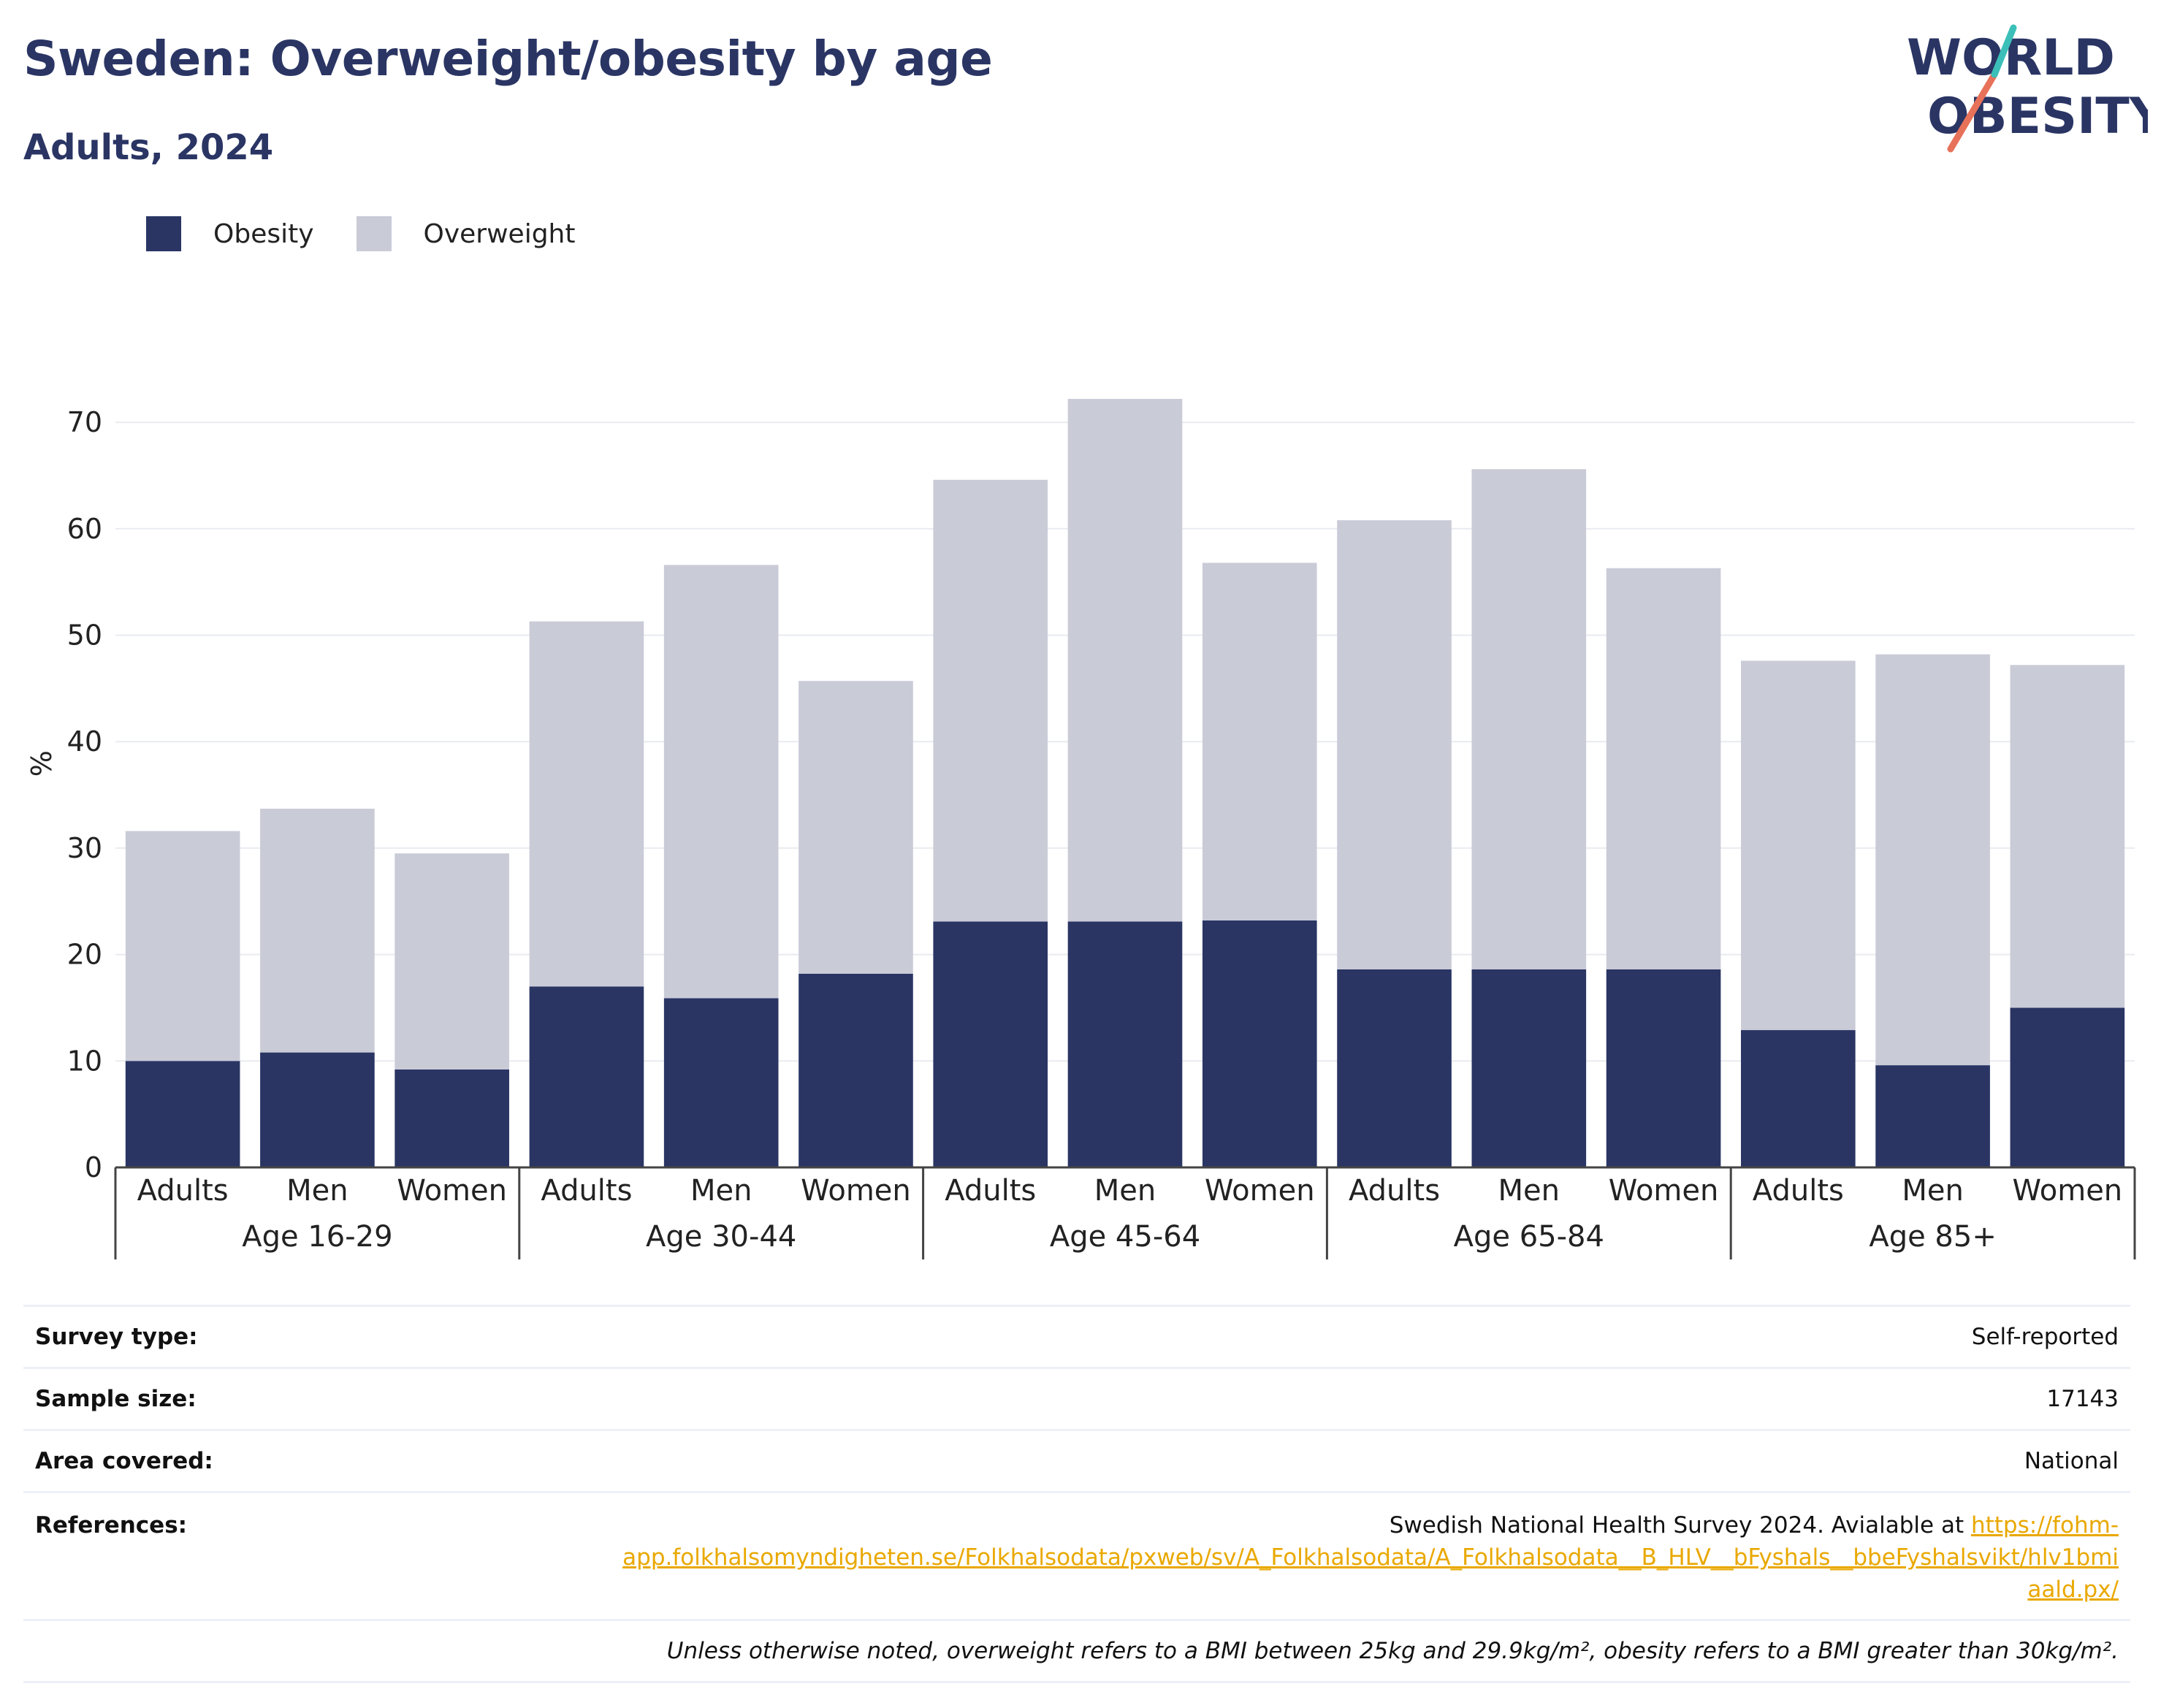 This screenshot has width=2161, height=1708. Describe the element at coordinates (42, 763) in the screenshot. I see `y-axis-label: %` at that location.